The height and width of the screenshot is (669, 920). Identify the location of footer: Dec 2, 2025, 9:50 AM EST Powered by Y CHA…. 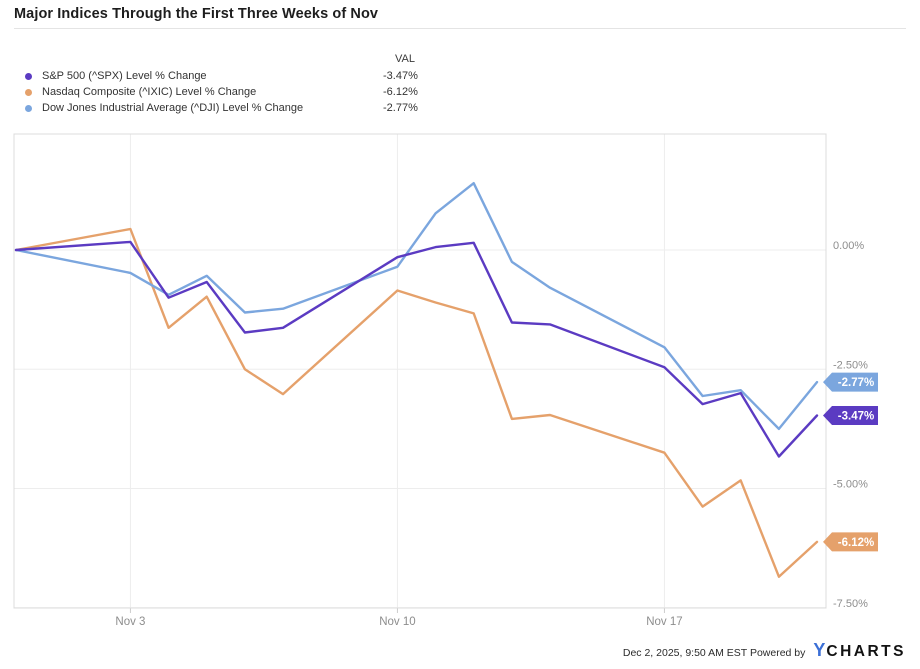
(764, 651).